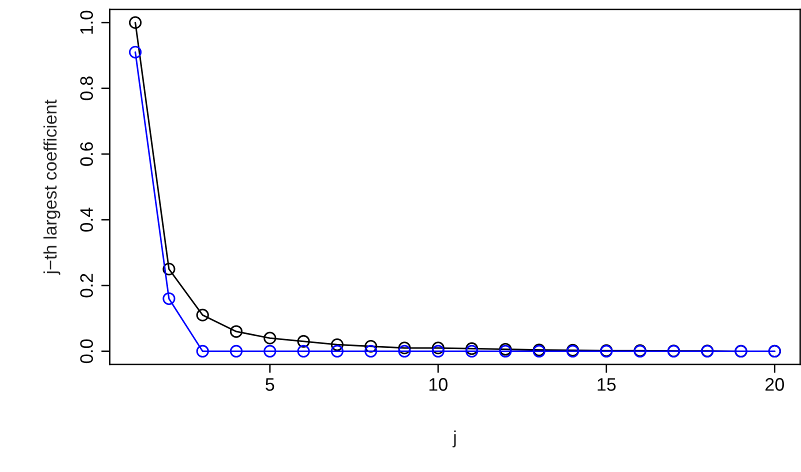 The height and width of the screenshot is (472, 801). I want to click on y-tick-label: 0.4, so click(86, 220).